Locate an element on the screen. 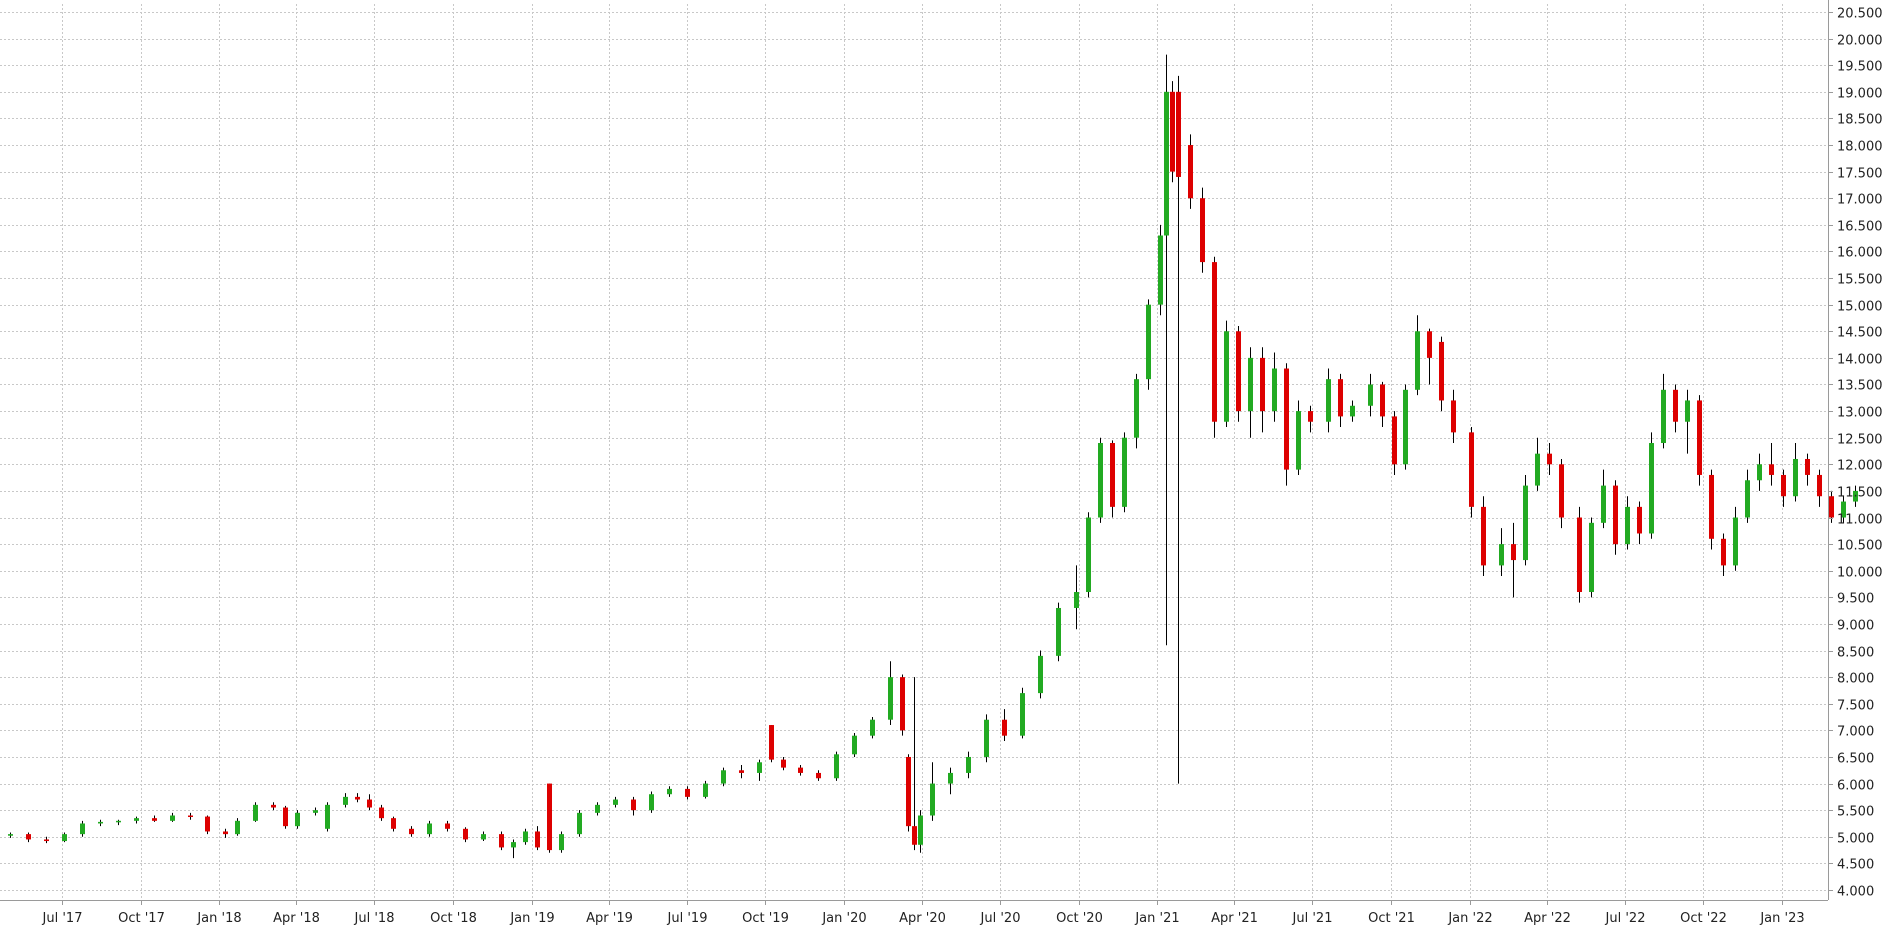 The image size is (1900, 938). x-tick-label: Jan '22 is located at coordinates (1469, 918).